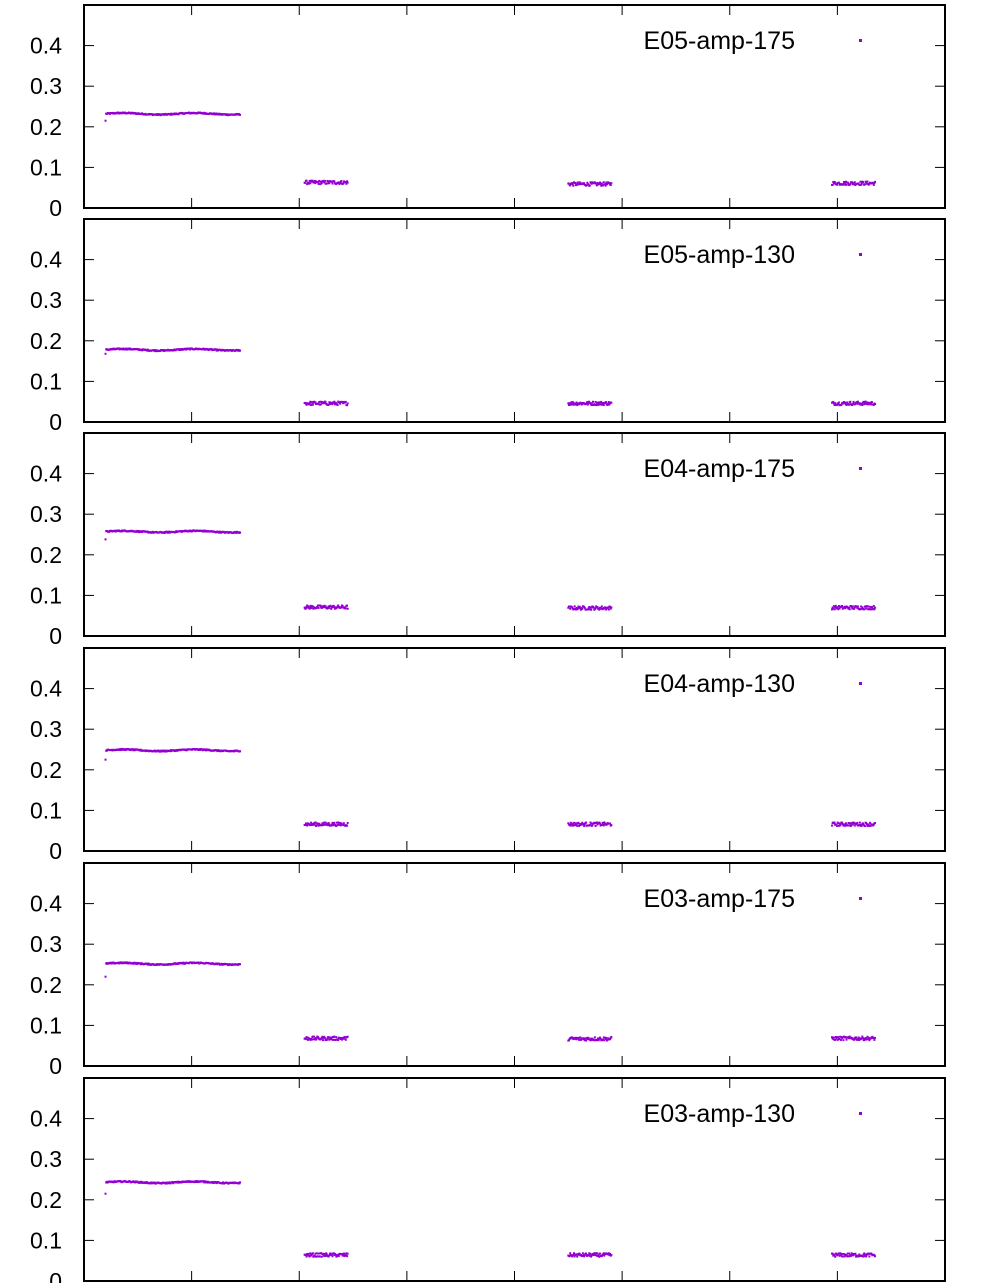 This screenshot has width=993, height=1288. Describe the element at coordinates (719, 684) in the screenshot. I see `legend-label: E04-amp-130` at that location.